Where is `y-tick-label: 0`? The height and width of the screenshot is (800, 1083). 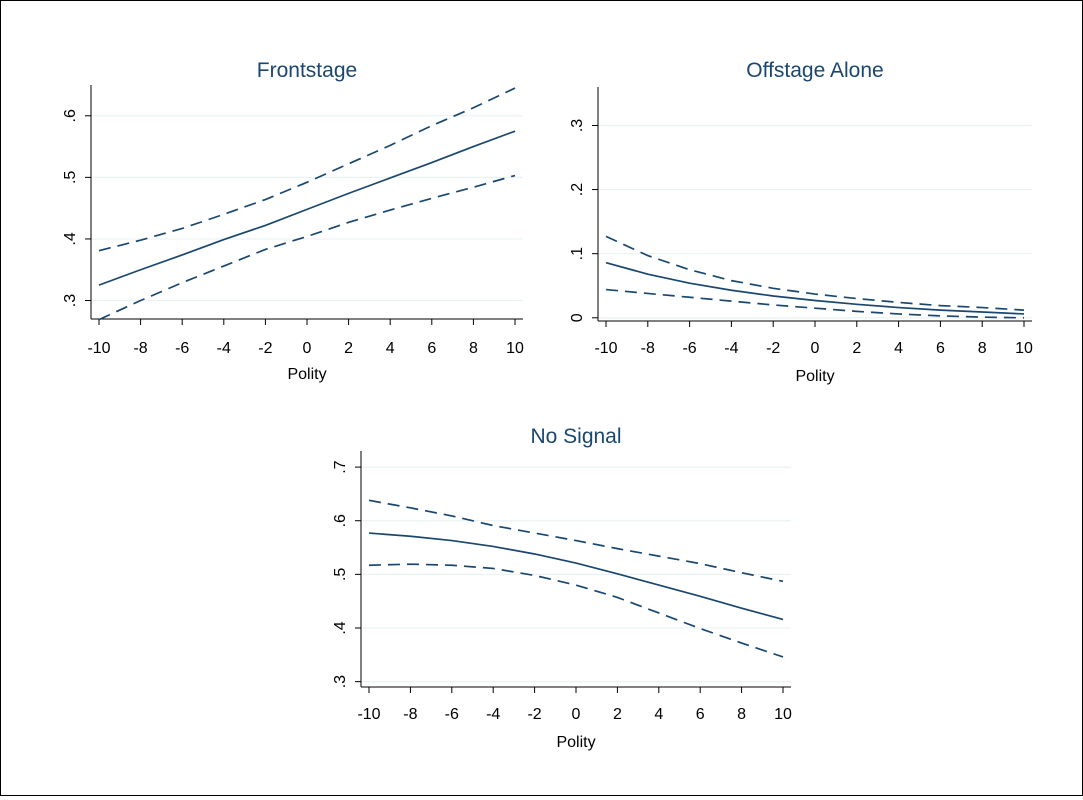 y-tick-label: 0 is located at coordinates (577, 317).